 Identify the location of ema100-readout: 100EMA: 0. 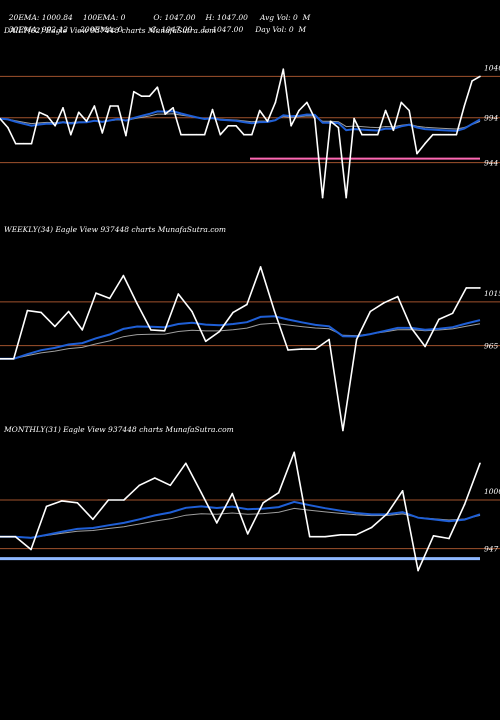
(104, 17).